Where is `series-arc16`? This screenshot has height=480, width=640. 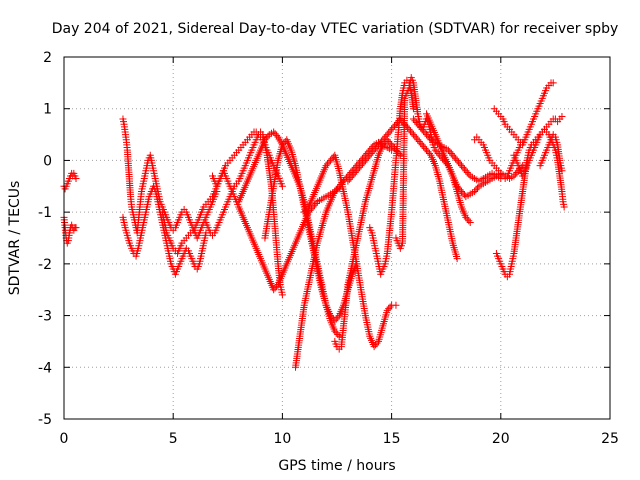 series-arc16 is located at coordinates (457, 150).